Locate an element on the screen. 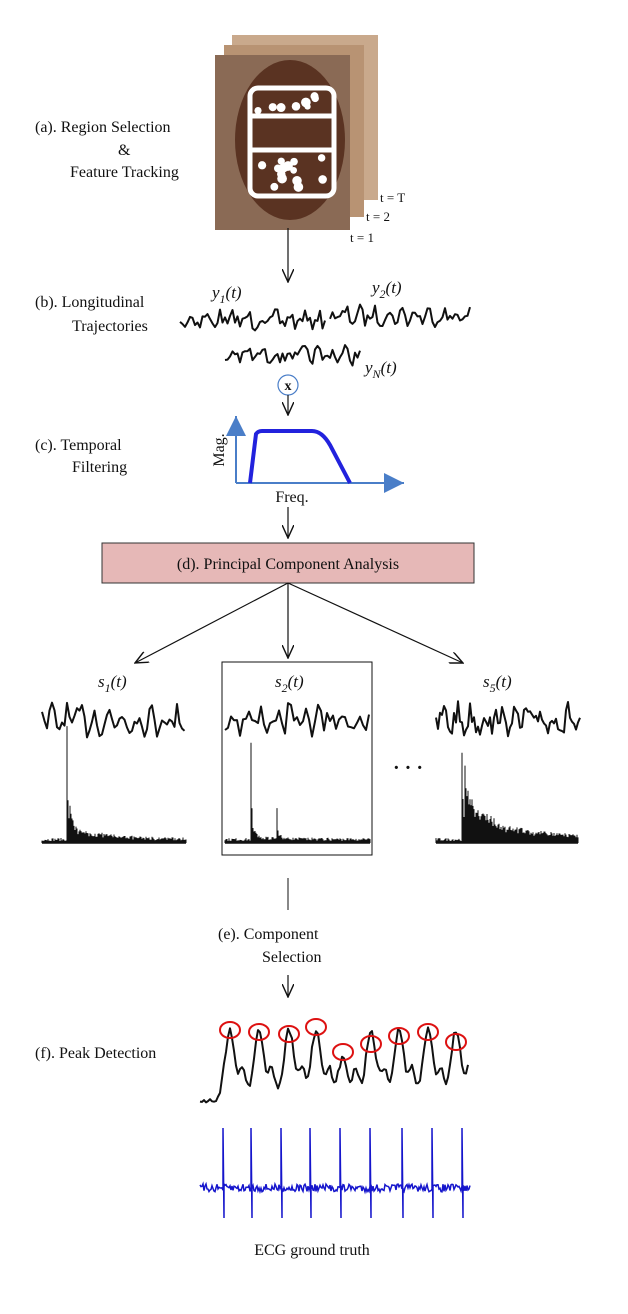 This screenshot has height=1314, width=628. step-label: (a). Region Selection is located at coordinates (103, 127).